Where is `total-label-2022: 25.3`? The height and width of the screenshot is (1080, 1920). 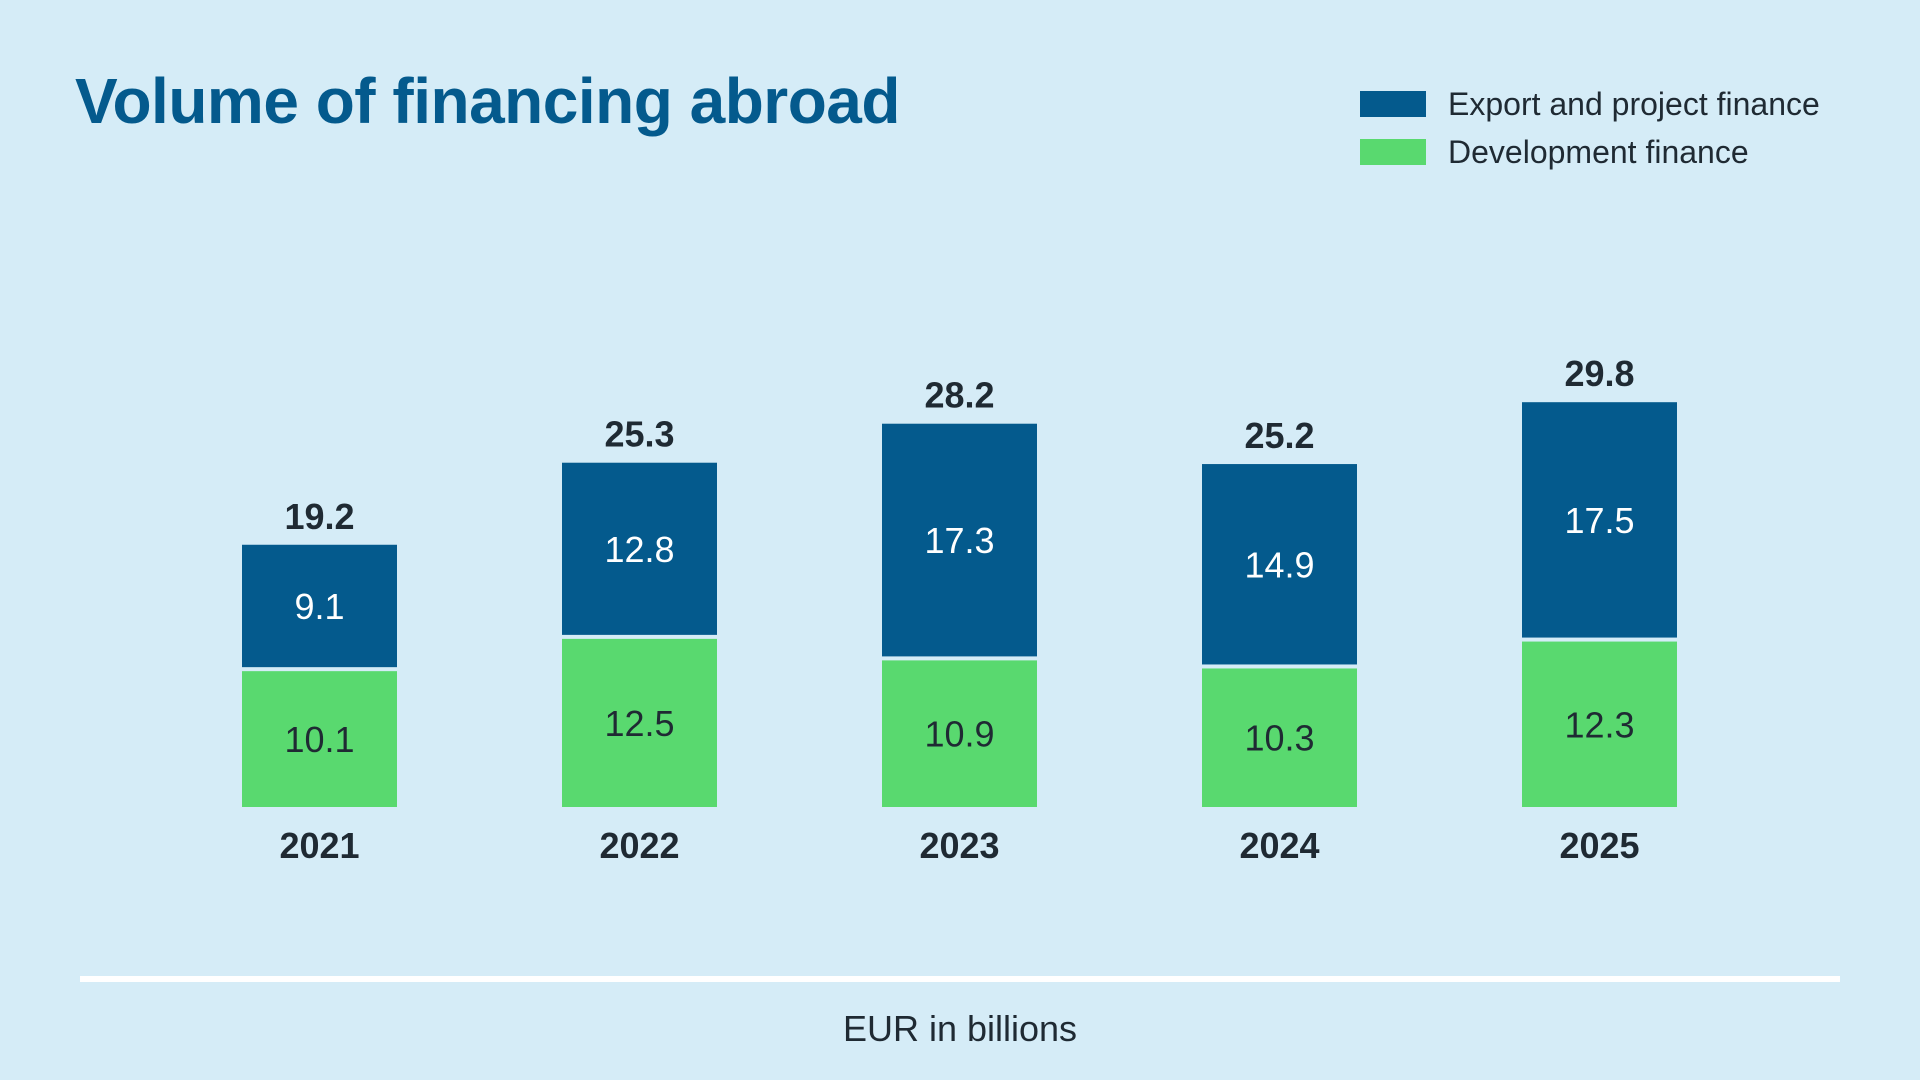 total-label-2022: 25.3 is located at coordinates (639, 434).